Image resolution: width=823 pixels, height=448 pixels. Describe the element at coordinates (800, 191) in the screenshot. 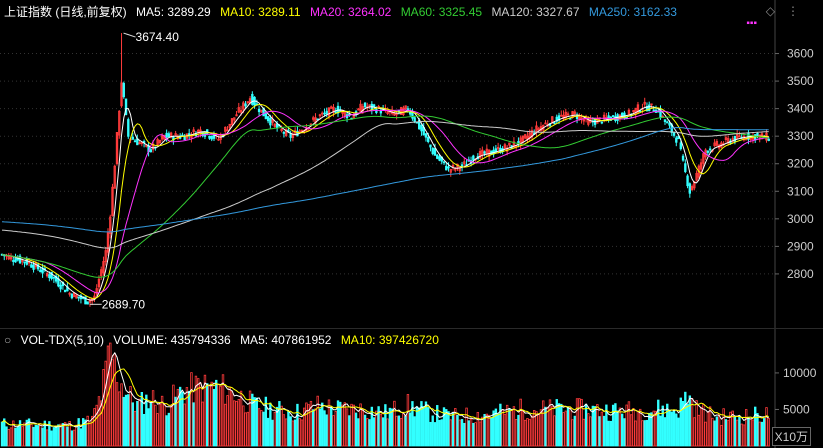

I see `price-tick-label: 3100` at that location.